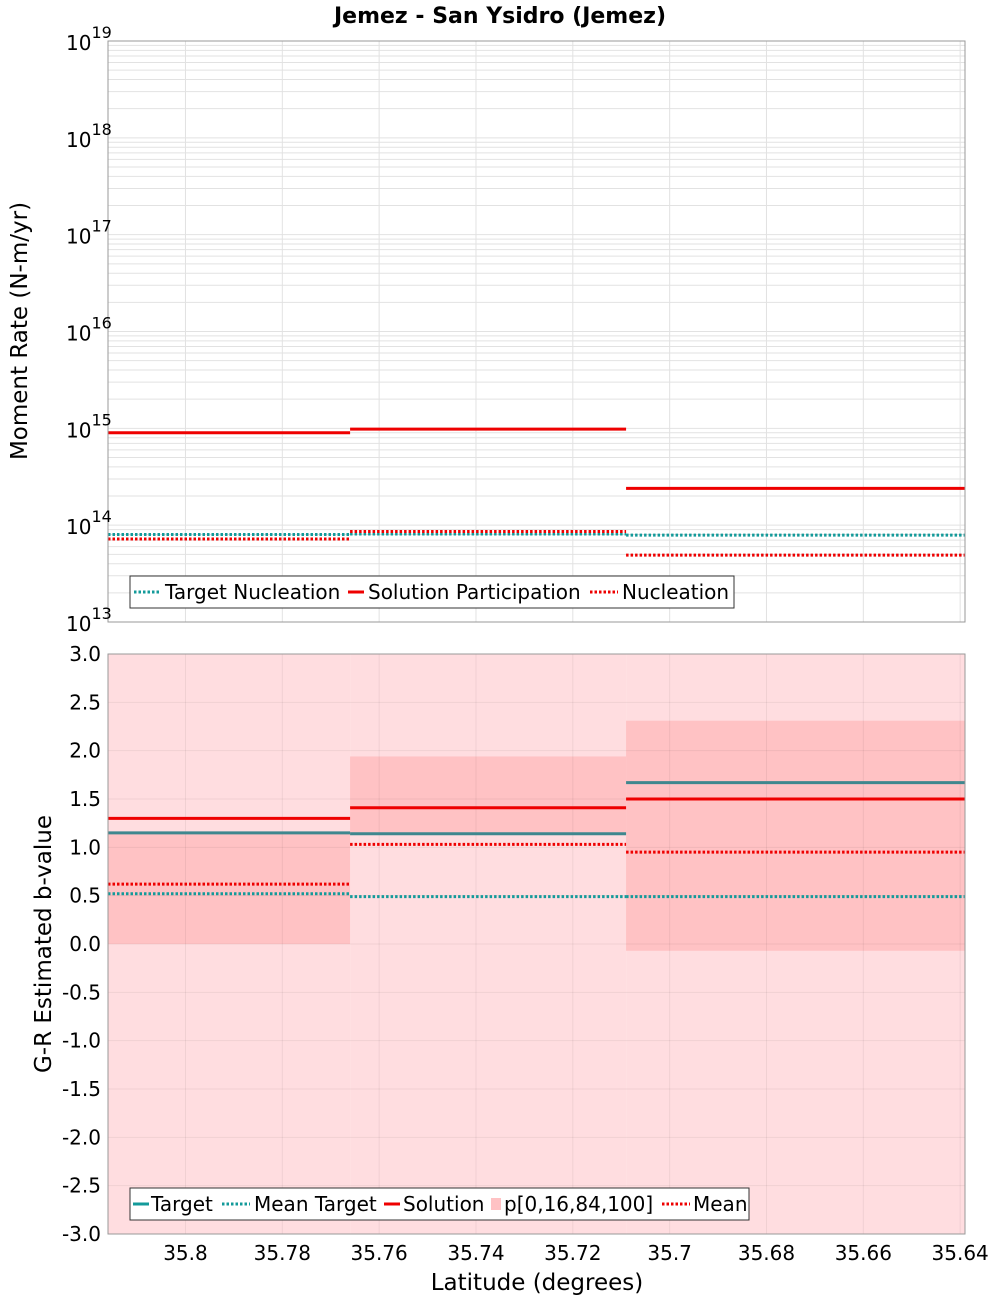 The image size is (1000, 1300). I want to click on bottom-y-tick-label: -2.5, so click(81, 1186).